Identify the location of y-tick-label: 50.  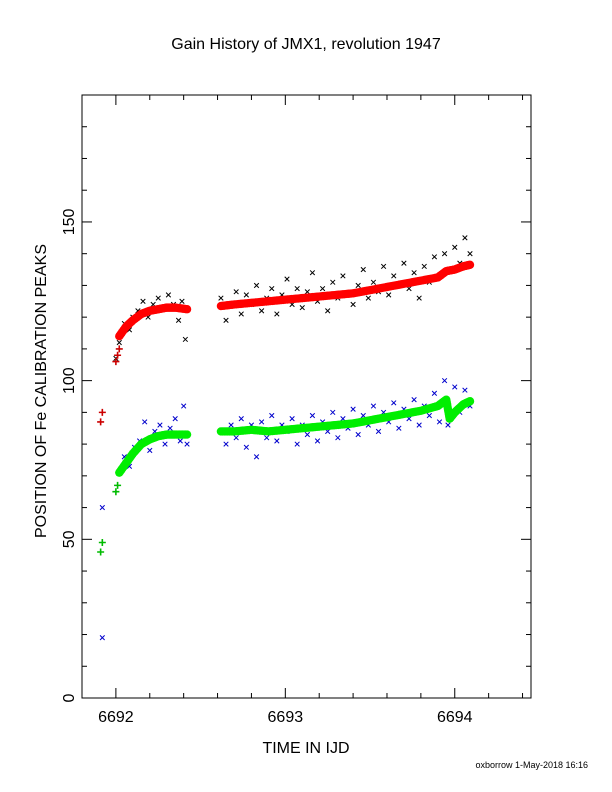
(69, 539).